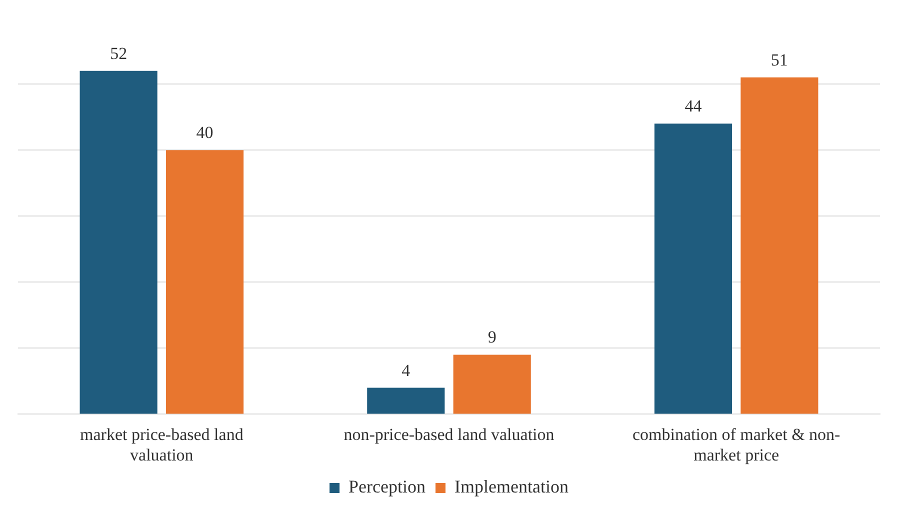 This screenshot has width=898, height=515. I want to click on data-label: 44, so click(693, 106).